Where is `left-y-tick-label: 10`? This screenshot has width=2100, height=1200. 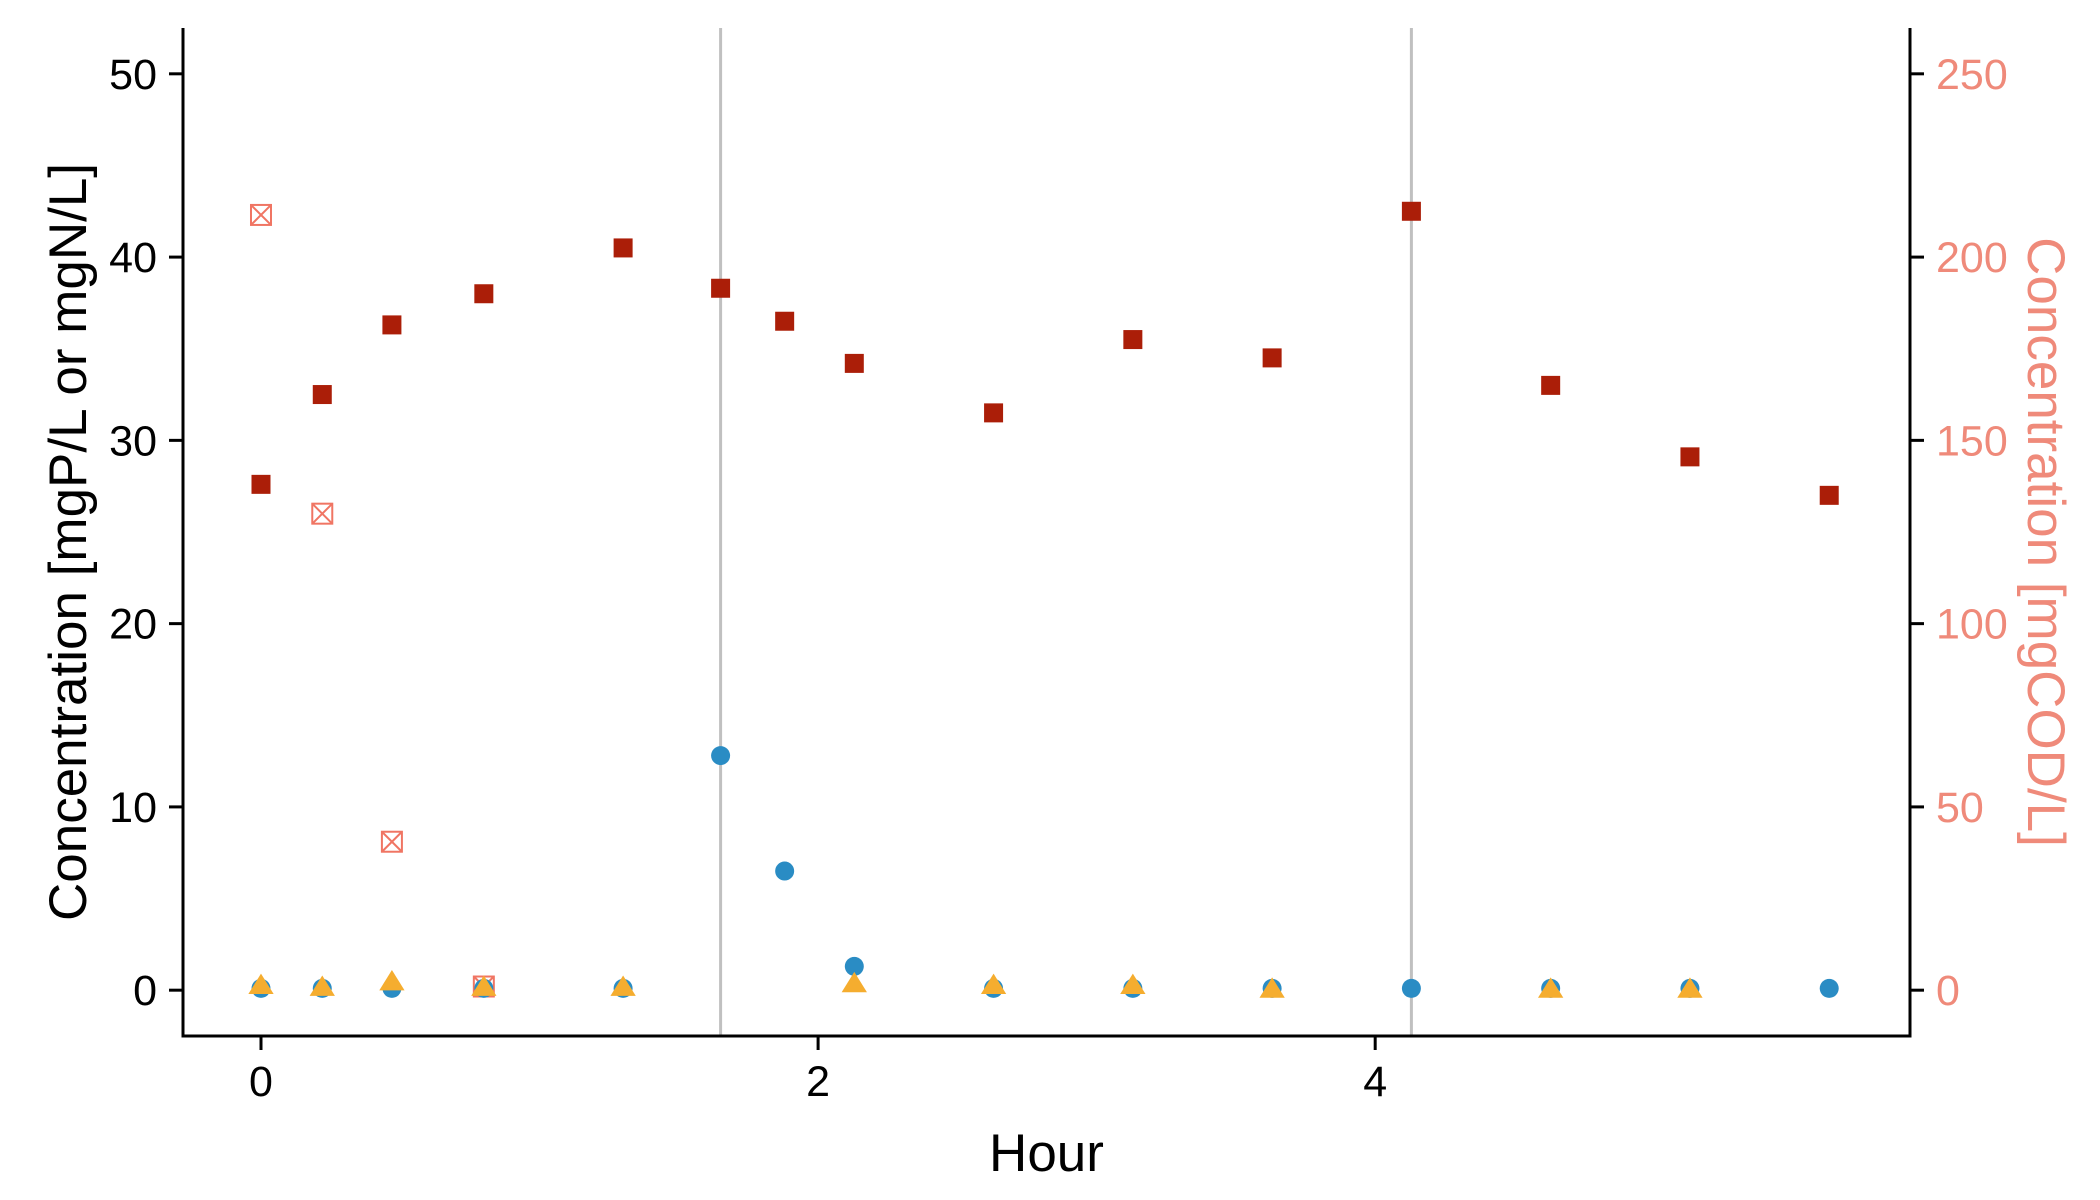 left-y-tick-label: 10 is located at coordinates (133, 808).